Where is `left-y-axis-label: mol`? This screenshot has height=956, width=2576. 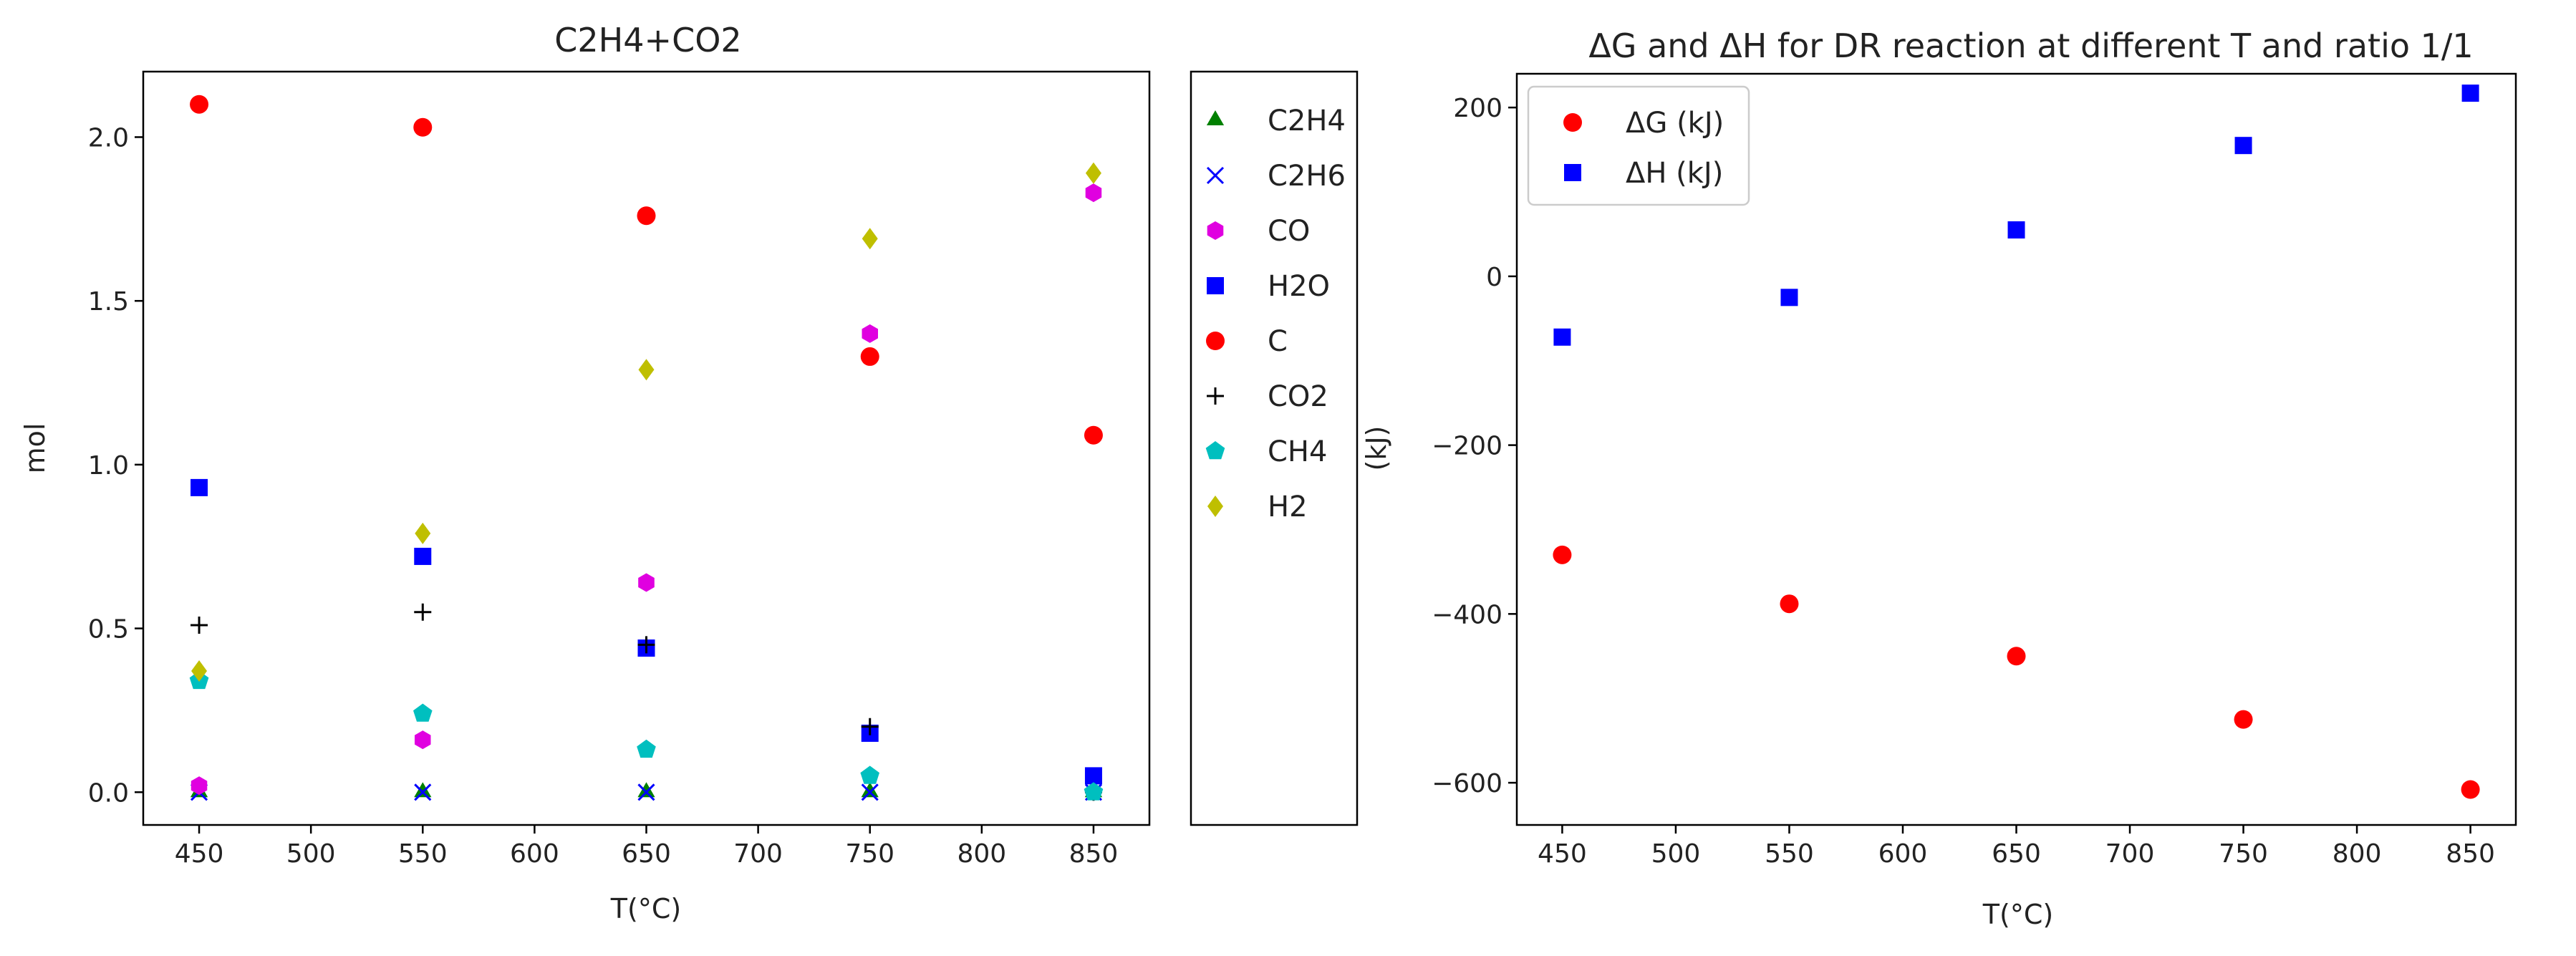
left-y-axis-label: mol is located at coordinates (35, 449).